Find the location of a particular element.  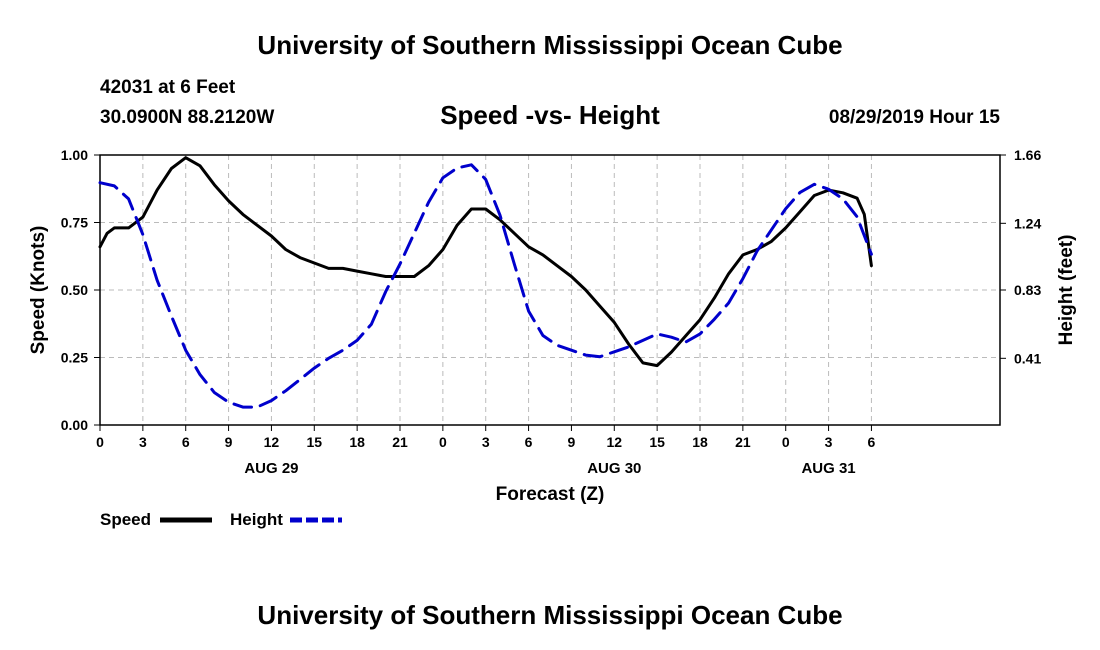

station-label: 42031 at 6 Feet is located at coordinates (168, 87).